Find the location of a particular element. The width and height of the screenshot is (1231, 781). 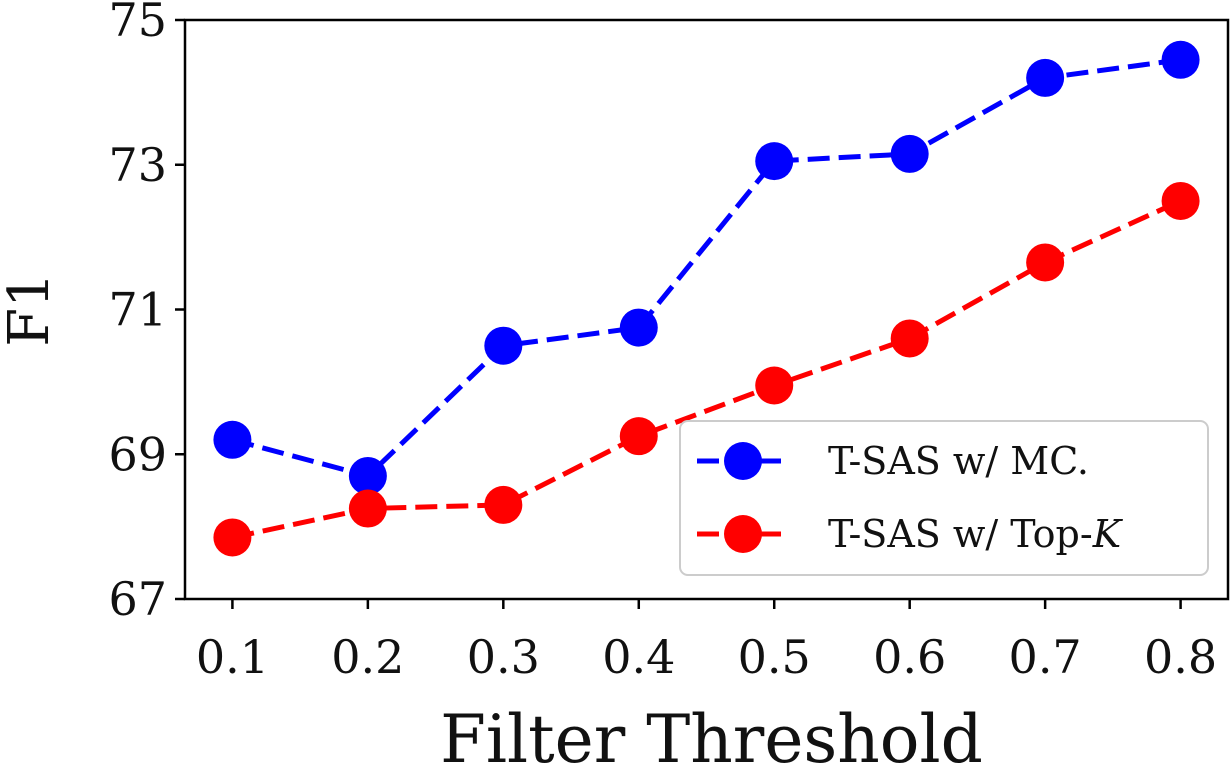

legend: T-SAS w/ MC. T-SAS w/ Top-K is located at coordinates (944, 498).